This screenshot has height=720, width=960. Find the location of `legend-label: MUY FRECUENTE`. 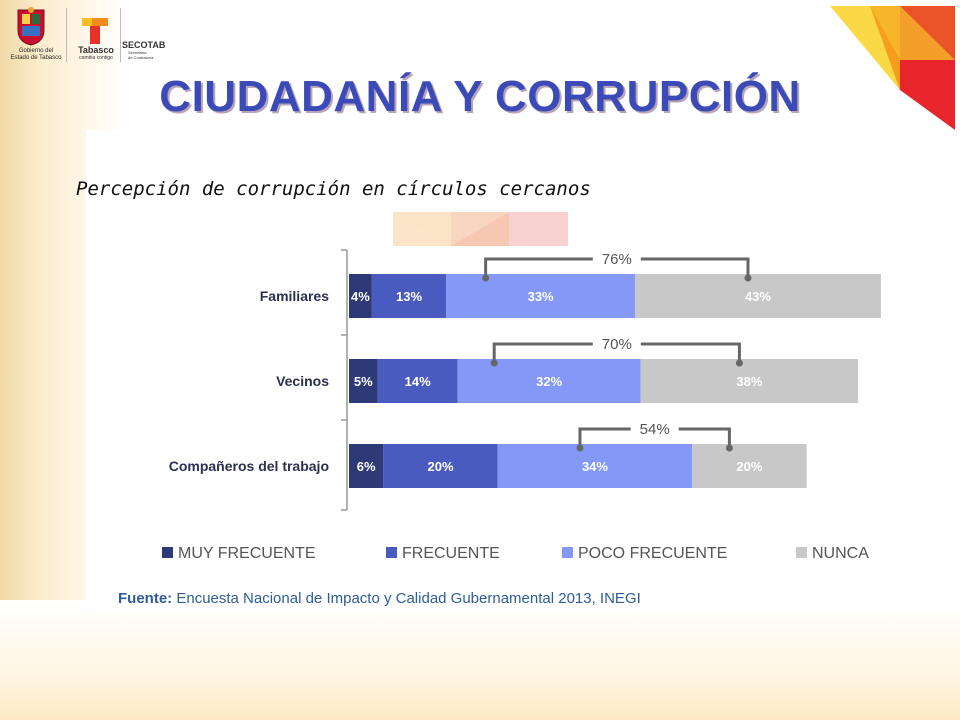

legend-label: MUY FRECUENTE is located at coordinates (247, 553).